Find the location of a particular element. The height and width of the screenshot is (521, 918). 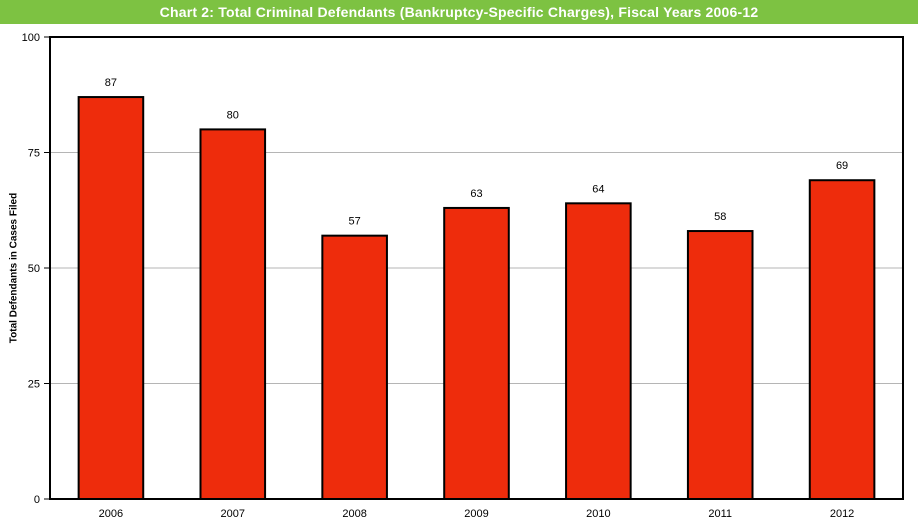

bar-2009 is located at coordinates (476, 353).